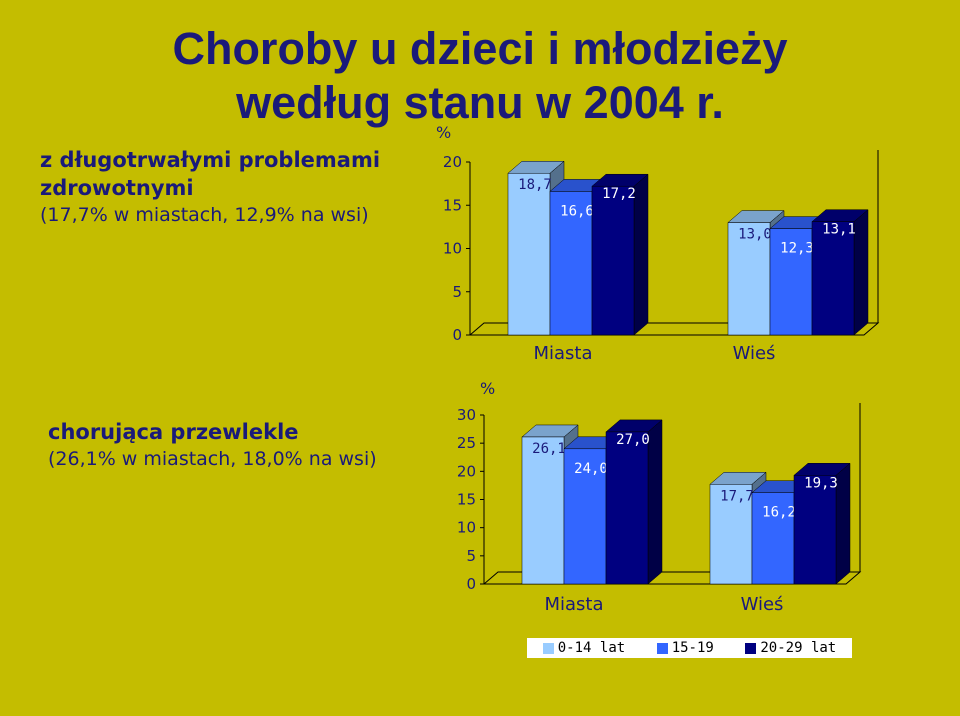 This screenshot has height=716, width=960. I want to click on bar-value-label: 17,7, so click(737, 496).